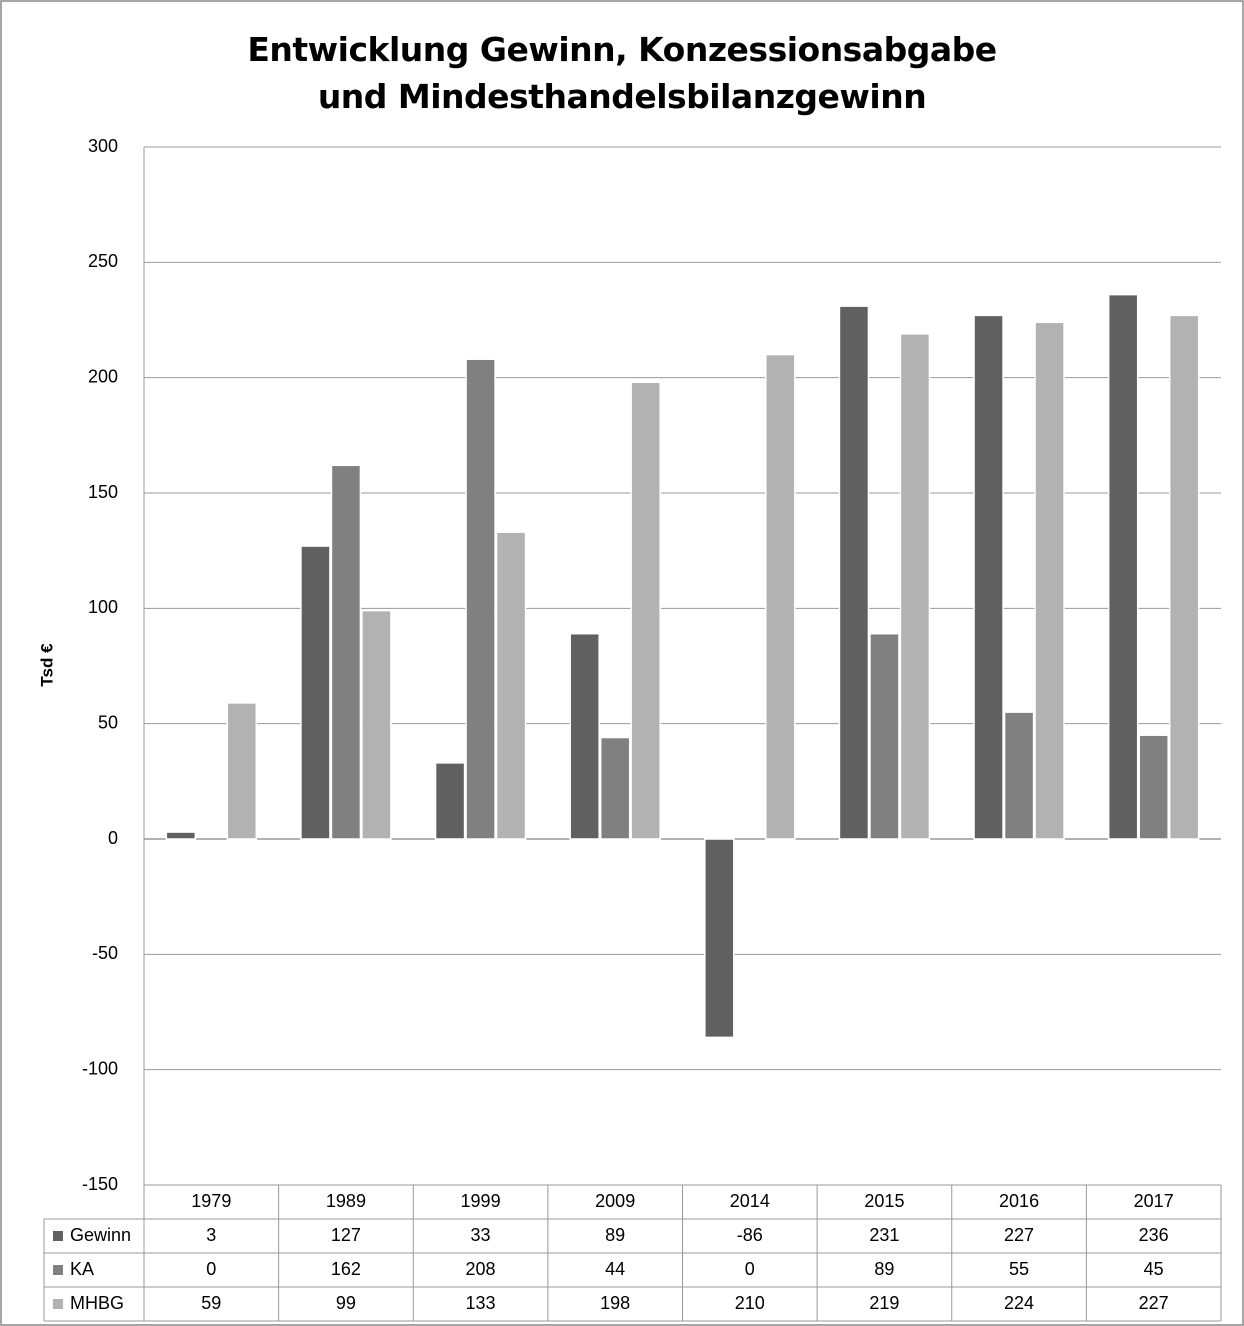  What do you see at coordinates (884, 1235) in the screenshot?
I see `table-value: 231` at bounding box center [884, 1235].